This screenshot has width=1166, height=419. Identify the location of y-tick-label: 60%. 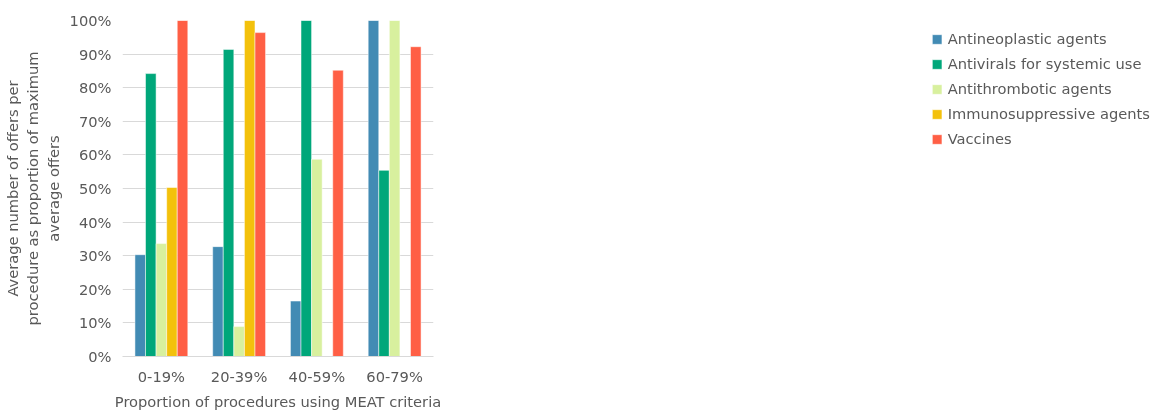
(95, 155).